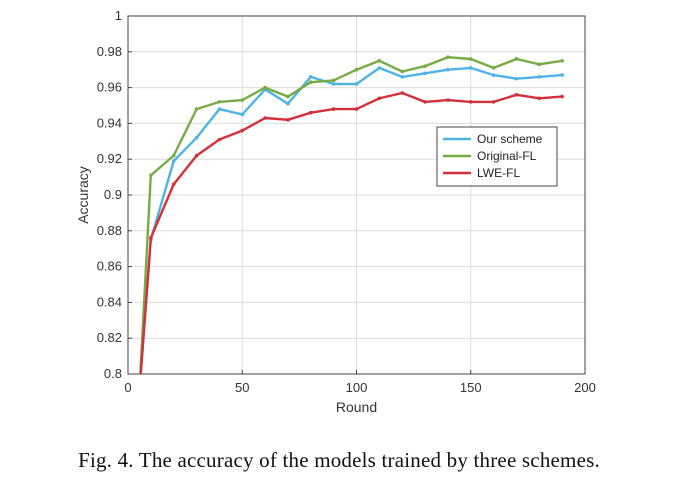  What do you see at coordinates (109, 301) in the screenshot?
I see `y-tick-label: 0.84` at bounding box center [109, 301].